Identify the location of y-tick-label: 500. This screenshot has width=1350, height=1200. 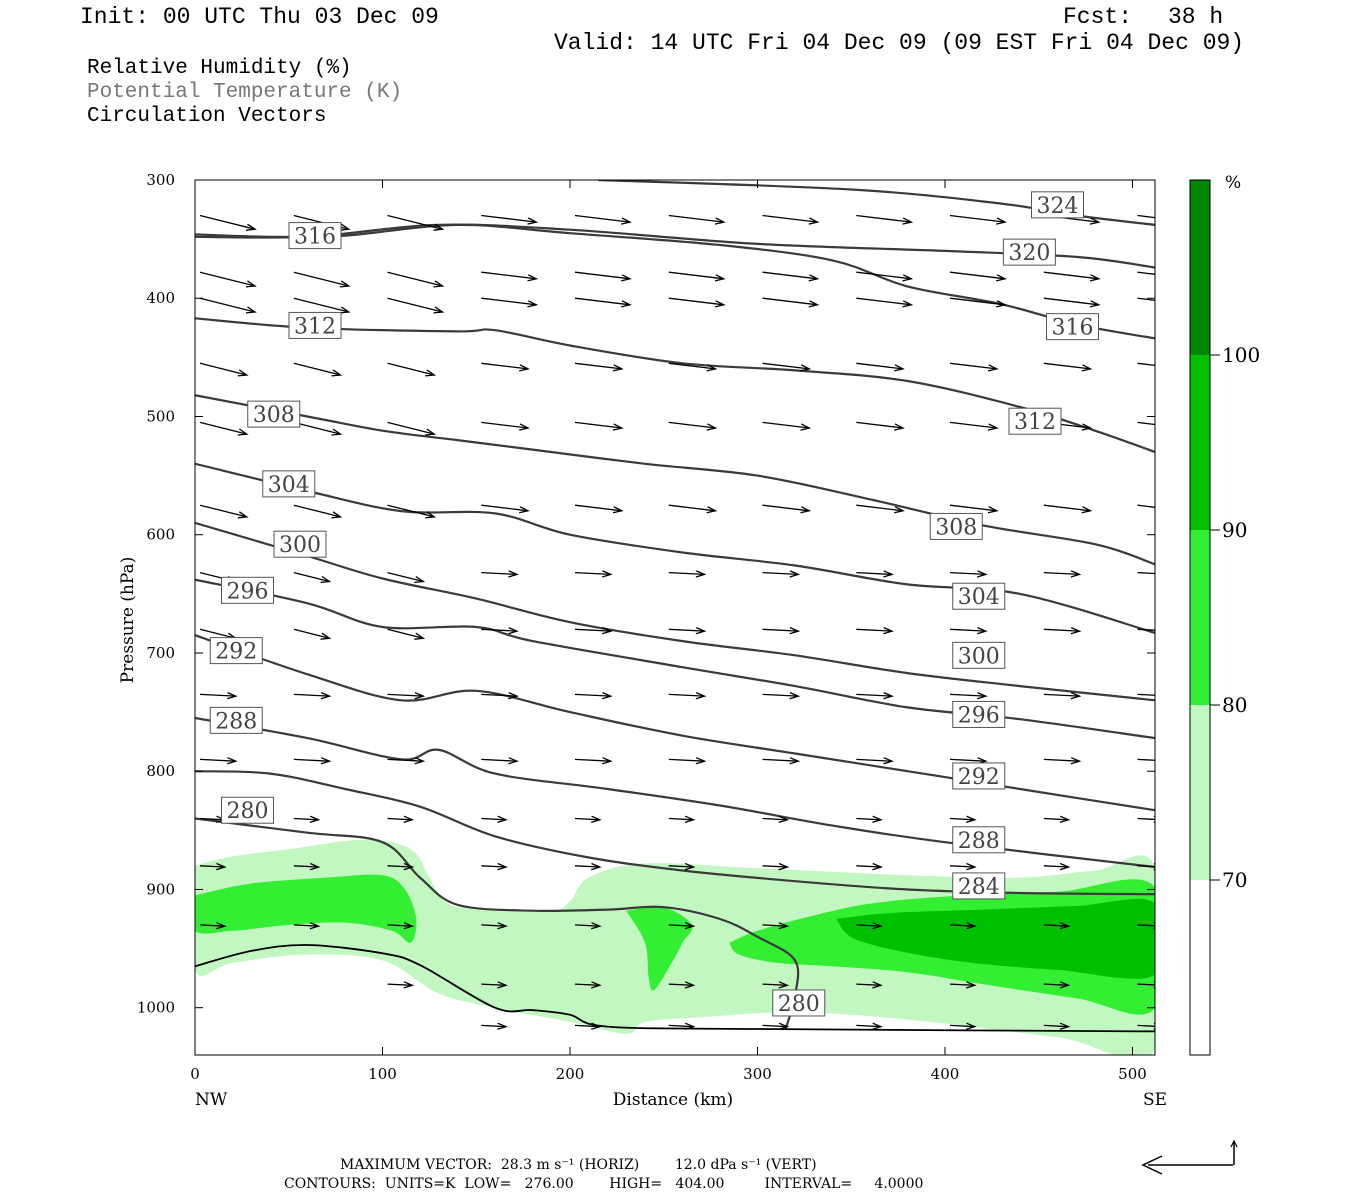
(160, 416).